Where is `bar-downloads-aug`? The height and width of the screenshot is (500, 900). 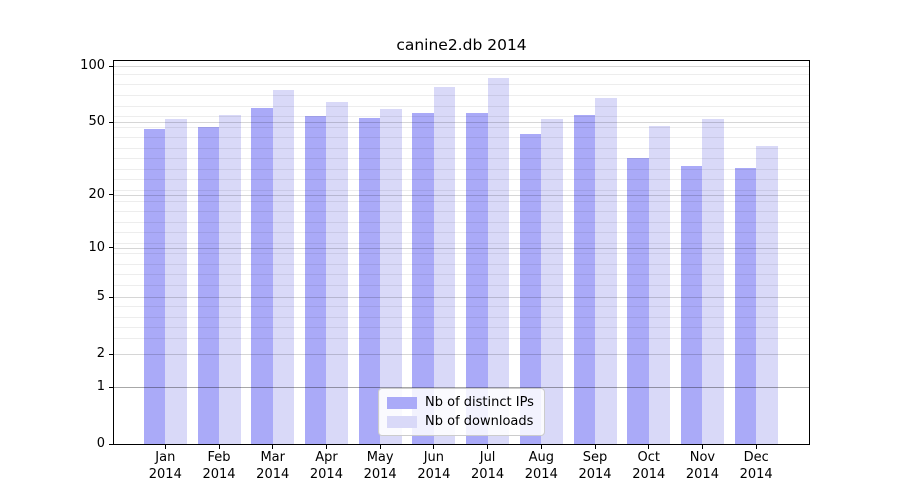
bar-downloads-aug is located at coordinates (552, 281).